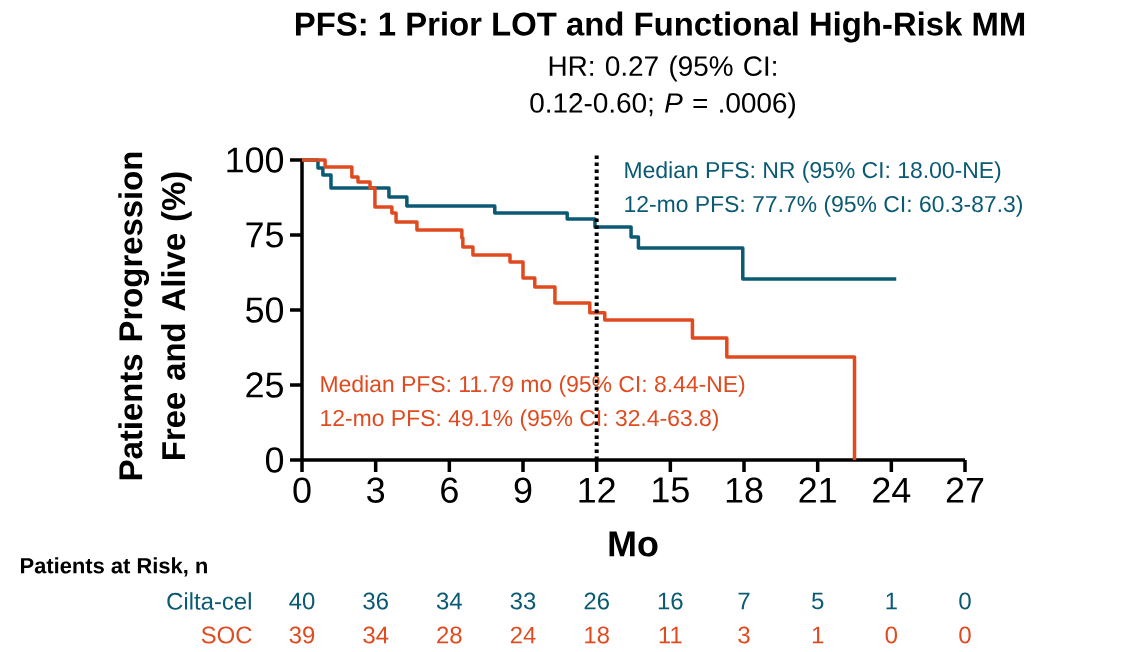 Image resolution: width=1139 pixels, height=652 pixels. Describe the element at coordinates (671, 490) in the screenshot. I see `x-tick-label: 15` at that location.